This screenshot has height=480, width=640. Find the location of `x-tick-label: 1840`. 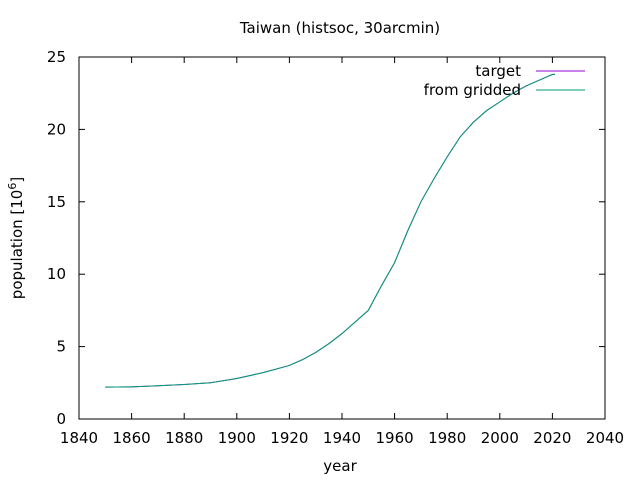

x-tick-label: 1840 is located at coordinates (79, 438).